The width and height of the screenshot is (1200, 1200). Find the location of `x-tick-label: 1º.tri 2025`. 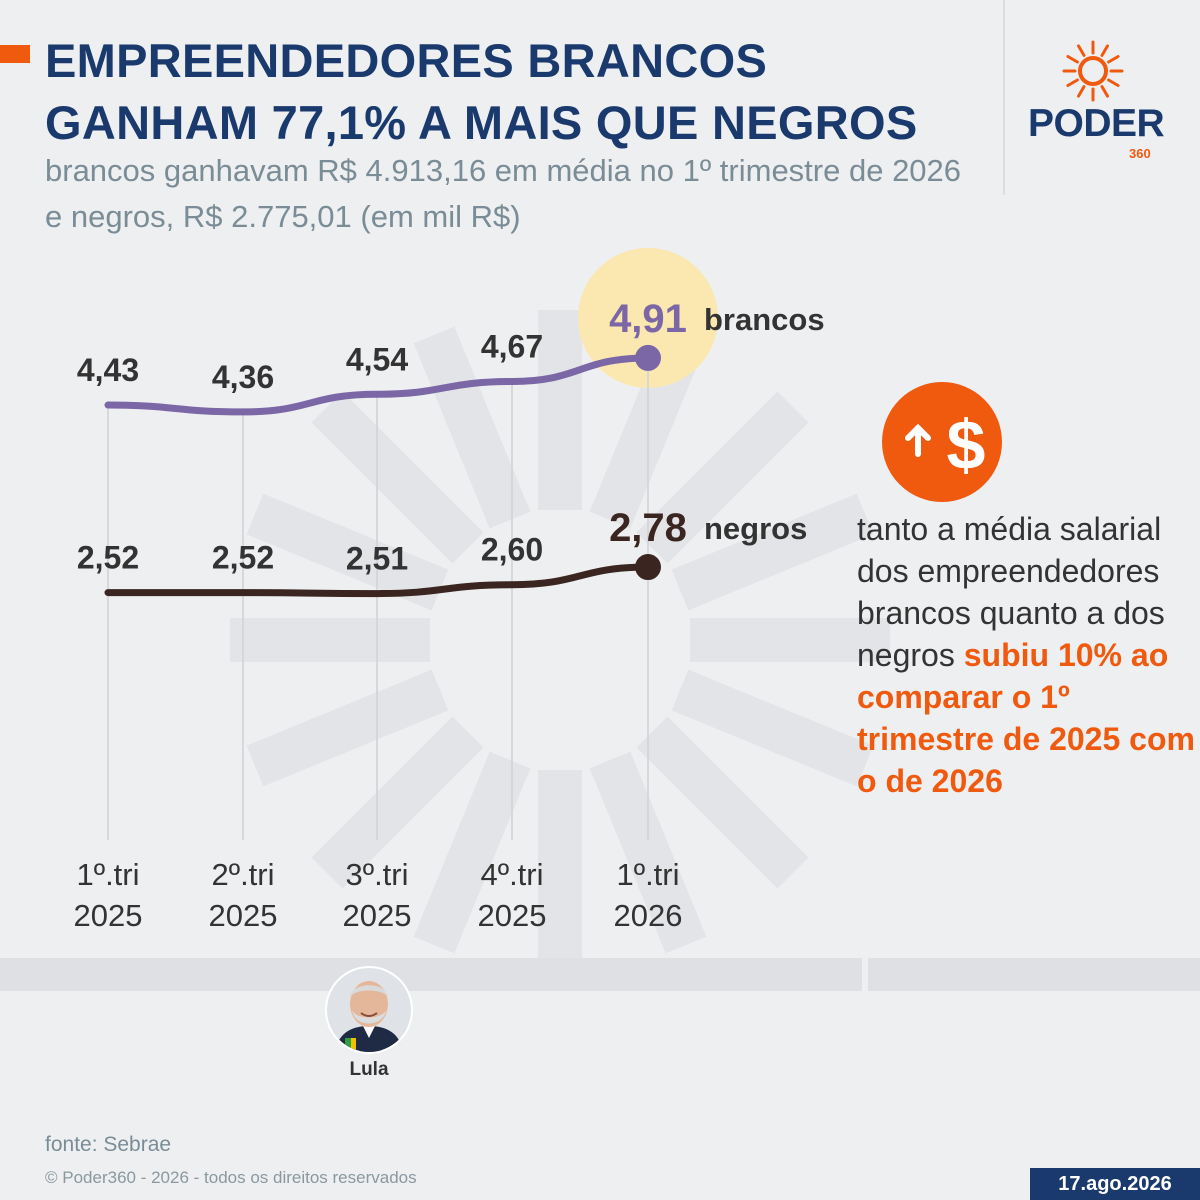

x-tick-label: 1º.tri 2025 is located at coordinates (108, 895).